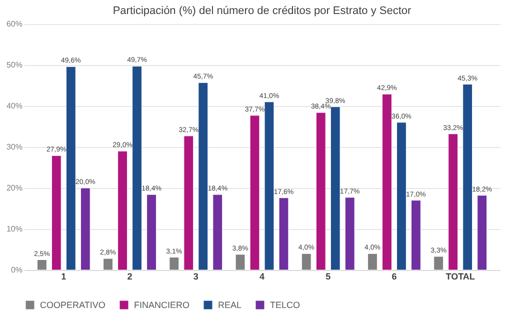  Describe the element at coordinates (14, 24) in the screenshot. I see `y-tick-label: 60%` at that location.